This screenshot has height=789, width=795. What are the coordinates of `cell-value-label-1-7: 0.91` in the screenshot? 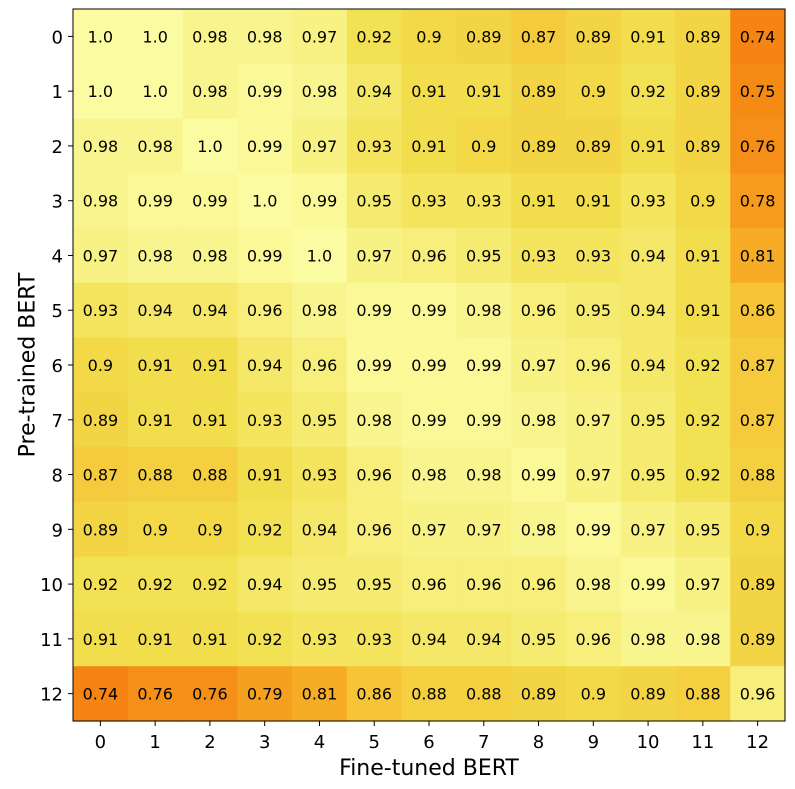 It's located at (484, 91).